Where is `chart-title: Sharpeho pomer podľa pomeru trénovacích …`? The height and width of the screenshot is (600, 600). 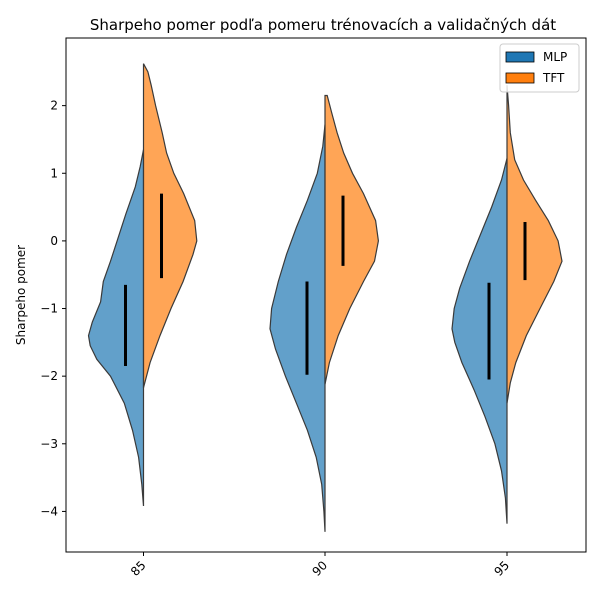
chart-title: Sharpeho pomer podľa pomeru trénovacích … is located at coordinates (323, 25).